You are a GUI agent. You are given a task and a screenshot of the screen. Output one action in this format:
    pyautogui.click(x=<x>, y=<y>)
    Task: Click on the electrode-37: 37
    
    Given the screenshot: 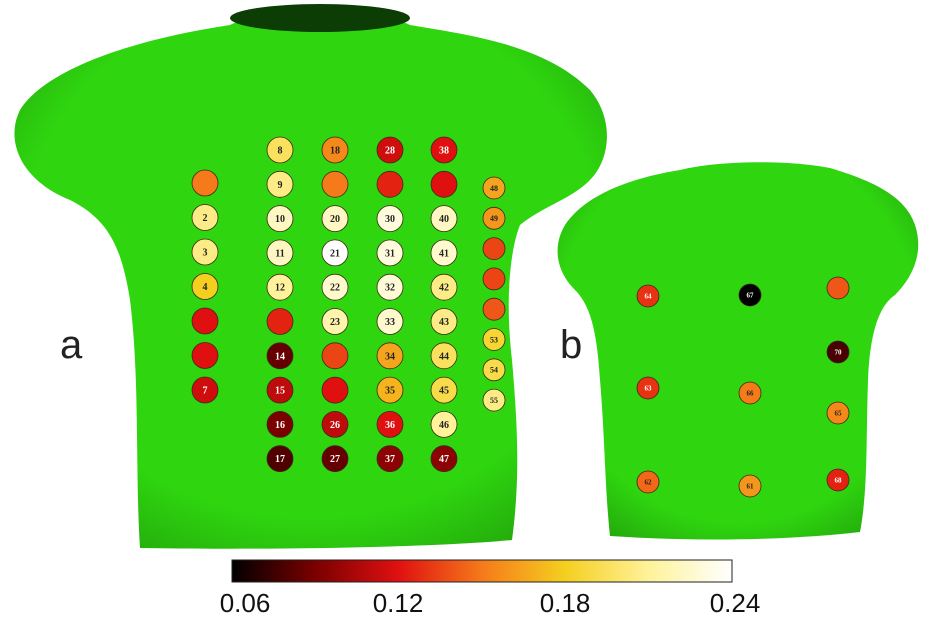 What is the action you would take?
    pyautogui.click(x=390, y=459)
    